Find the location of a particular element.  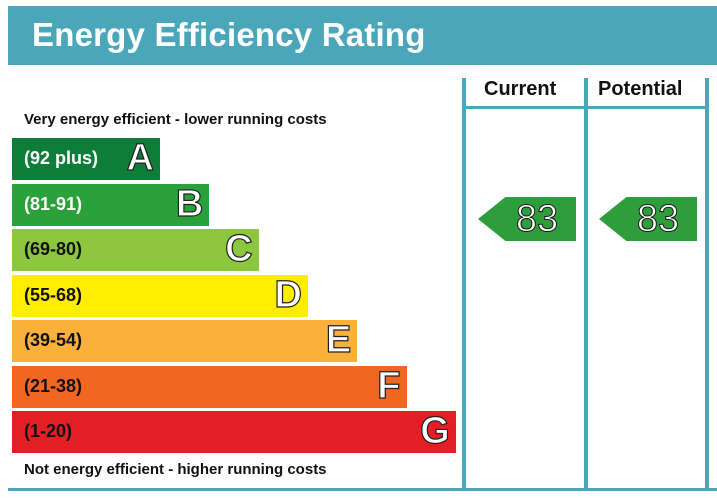

band-letter: G is located at coordinates (435, 430).